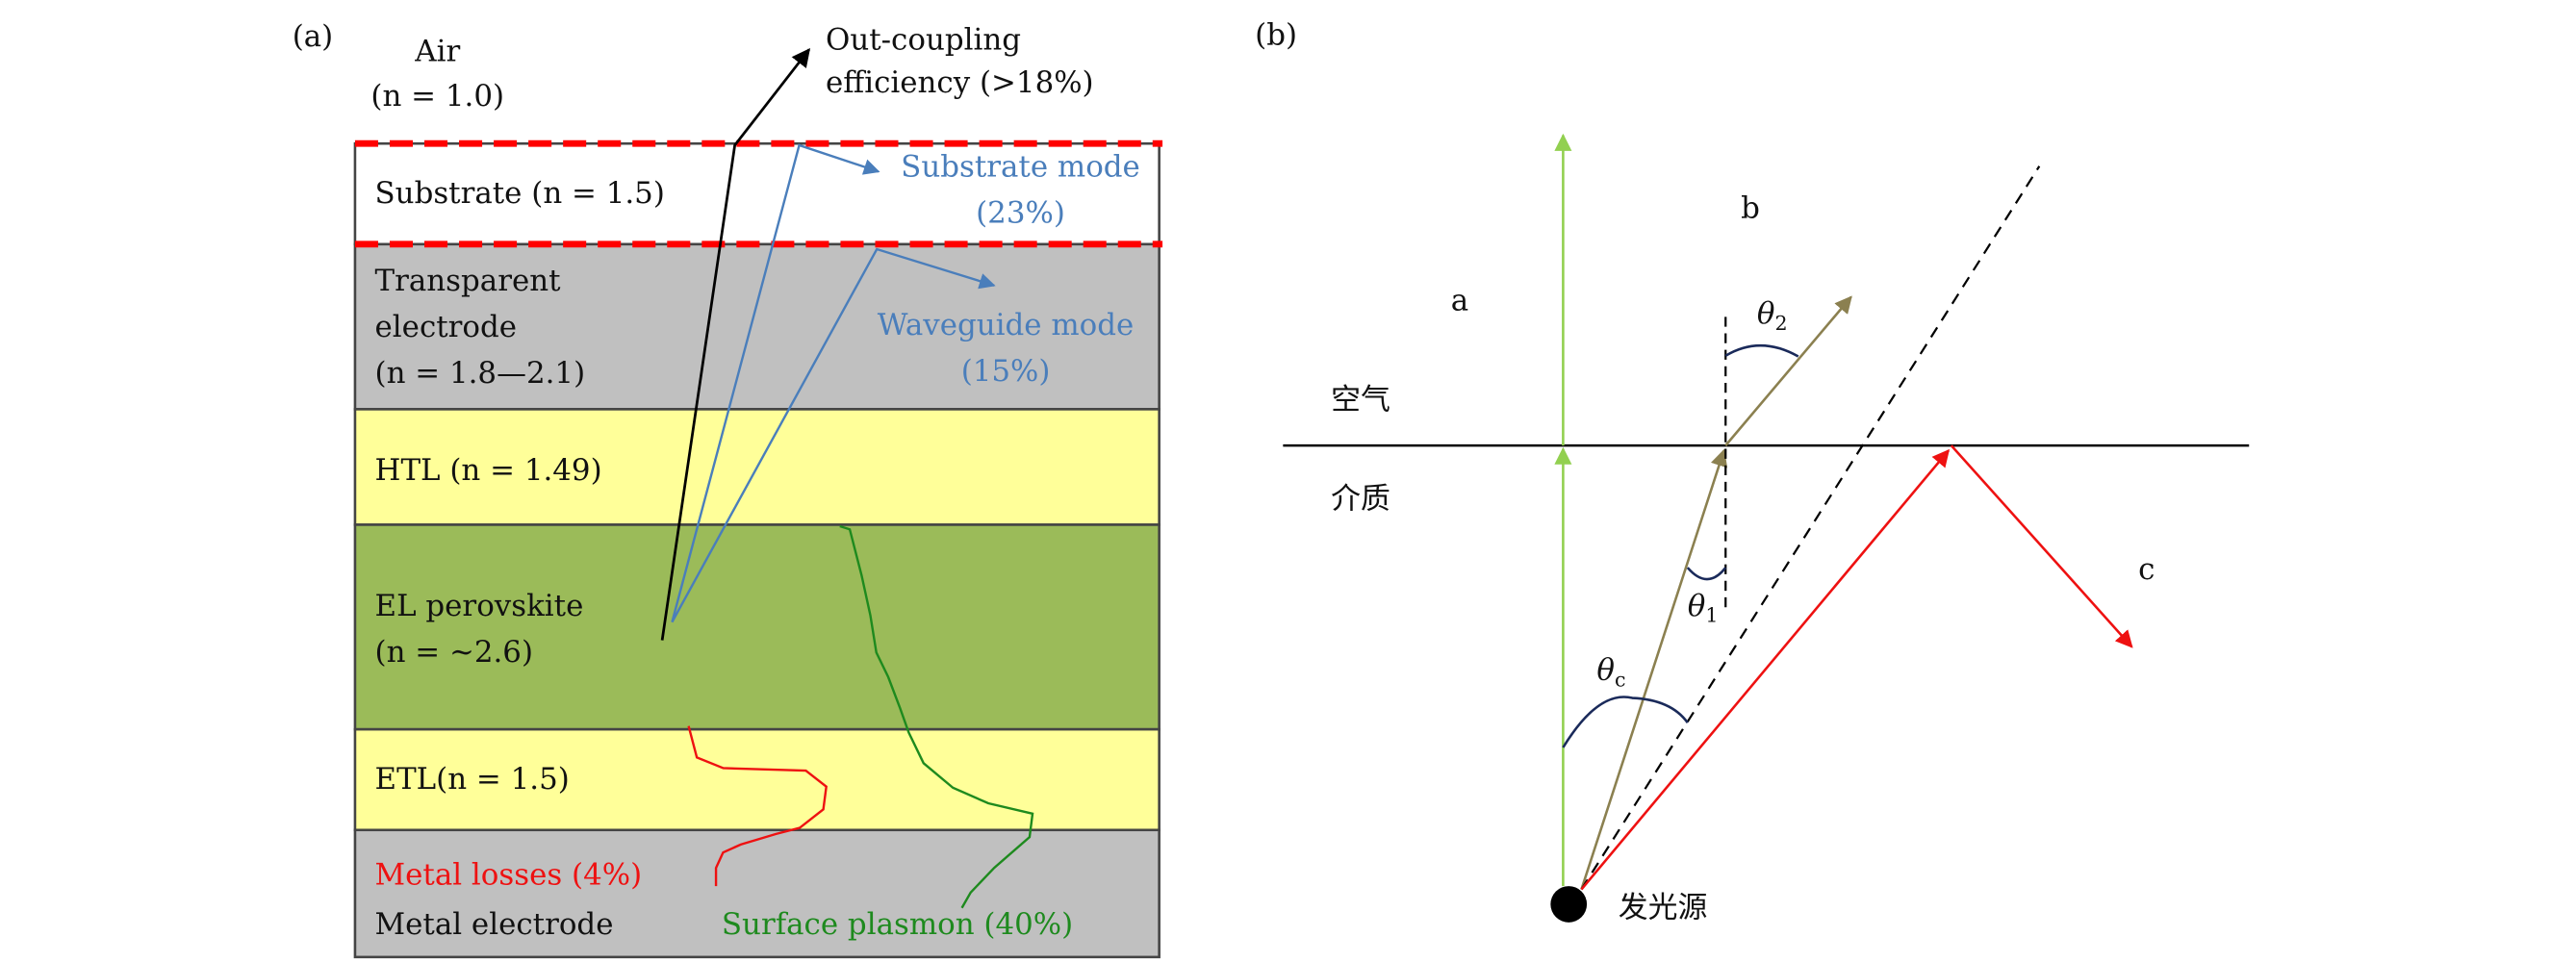 The height and width of the screenshot is (962, 2576). Describe the element at coordinates (454, 652) in the screenshot. I see `el-label-line2: (n = ~2.6)` at that location.